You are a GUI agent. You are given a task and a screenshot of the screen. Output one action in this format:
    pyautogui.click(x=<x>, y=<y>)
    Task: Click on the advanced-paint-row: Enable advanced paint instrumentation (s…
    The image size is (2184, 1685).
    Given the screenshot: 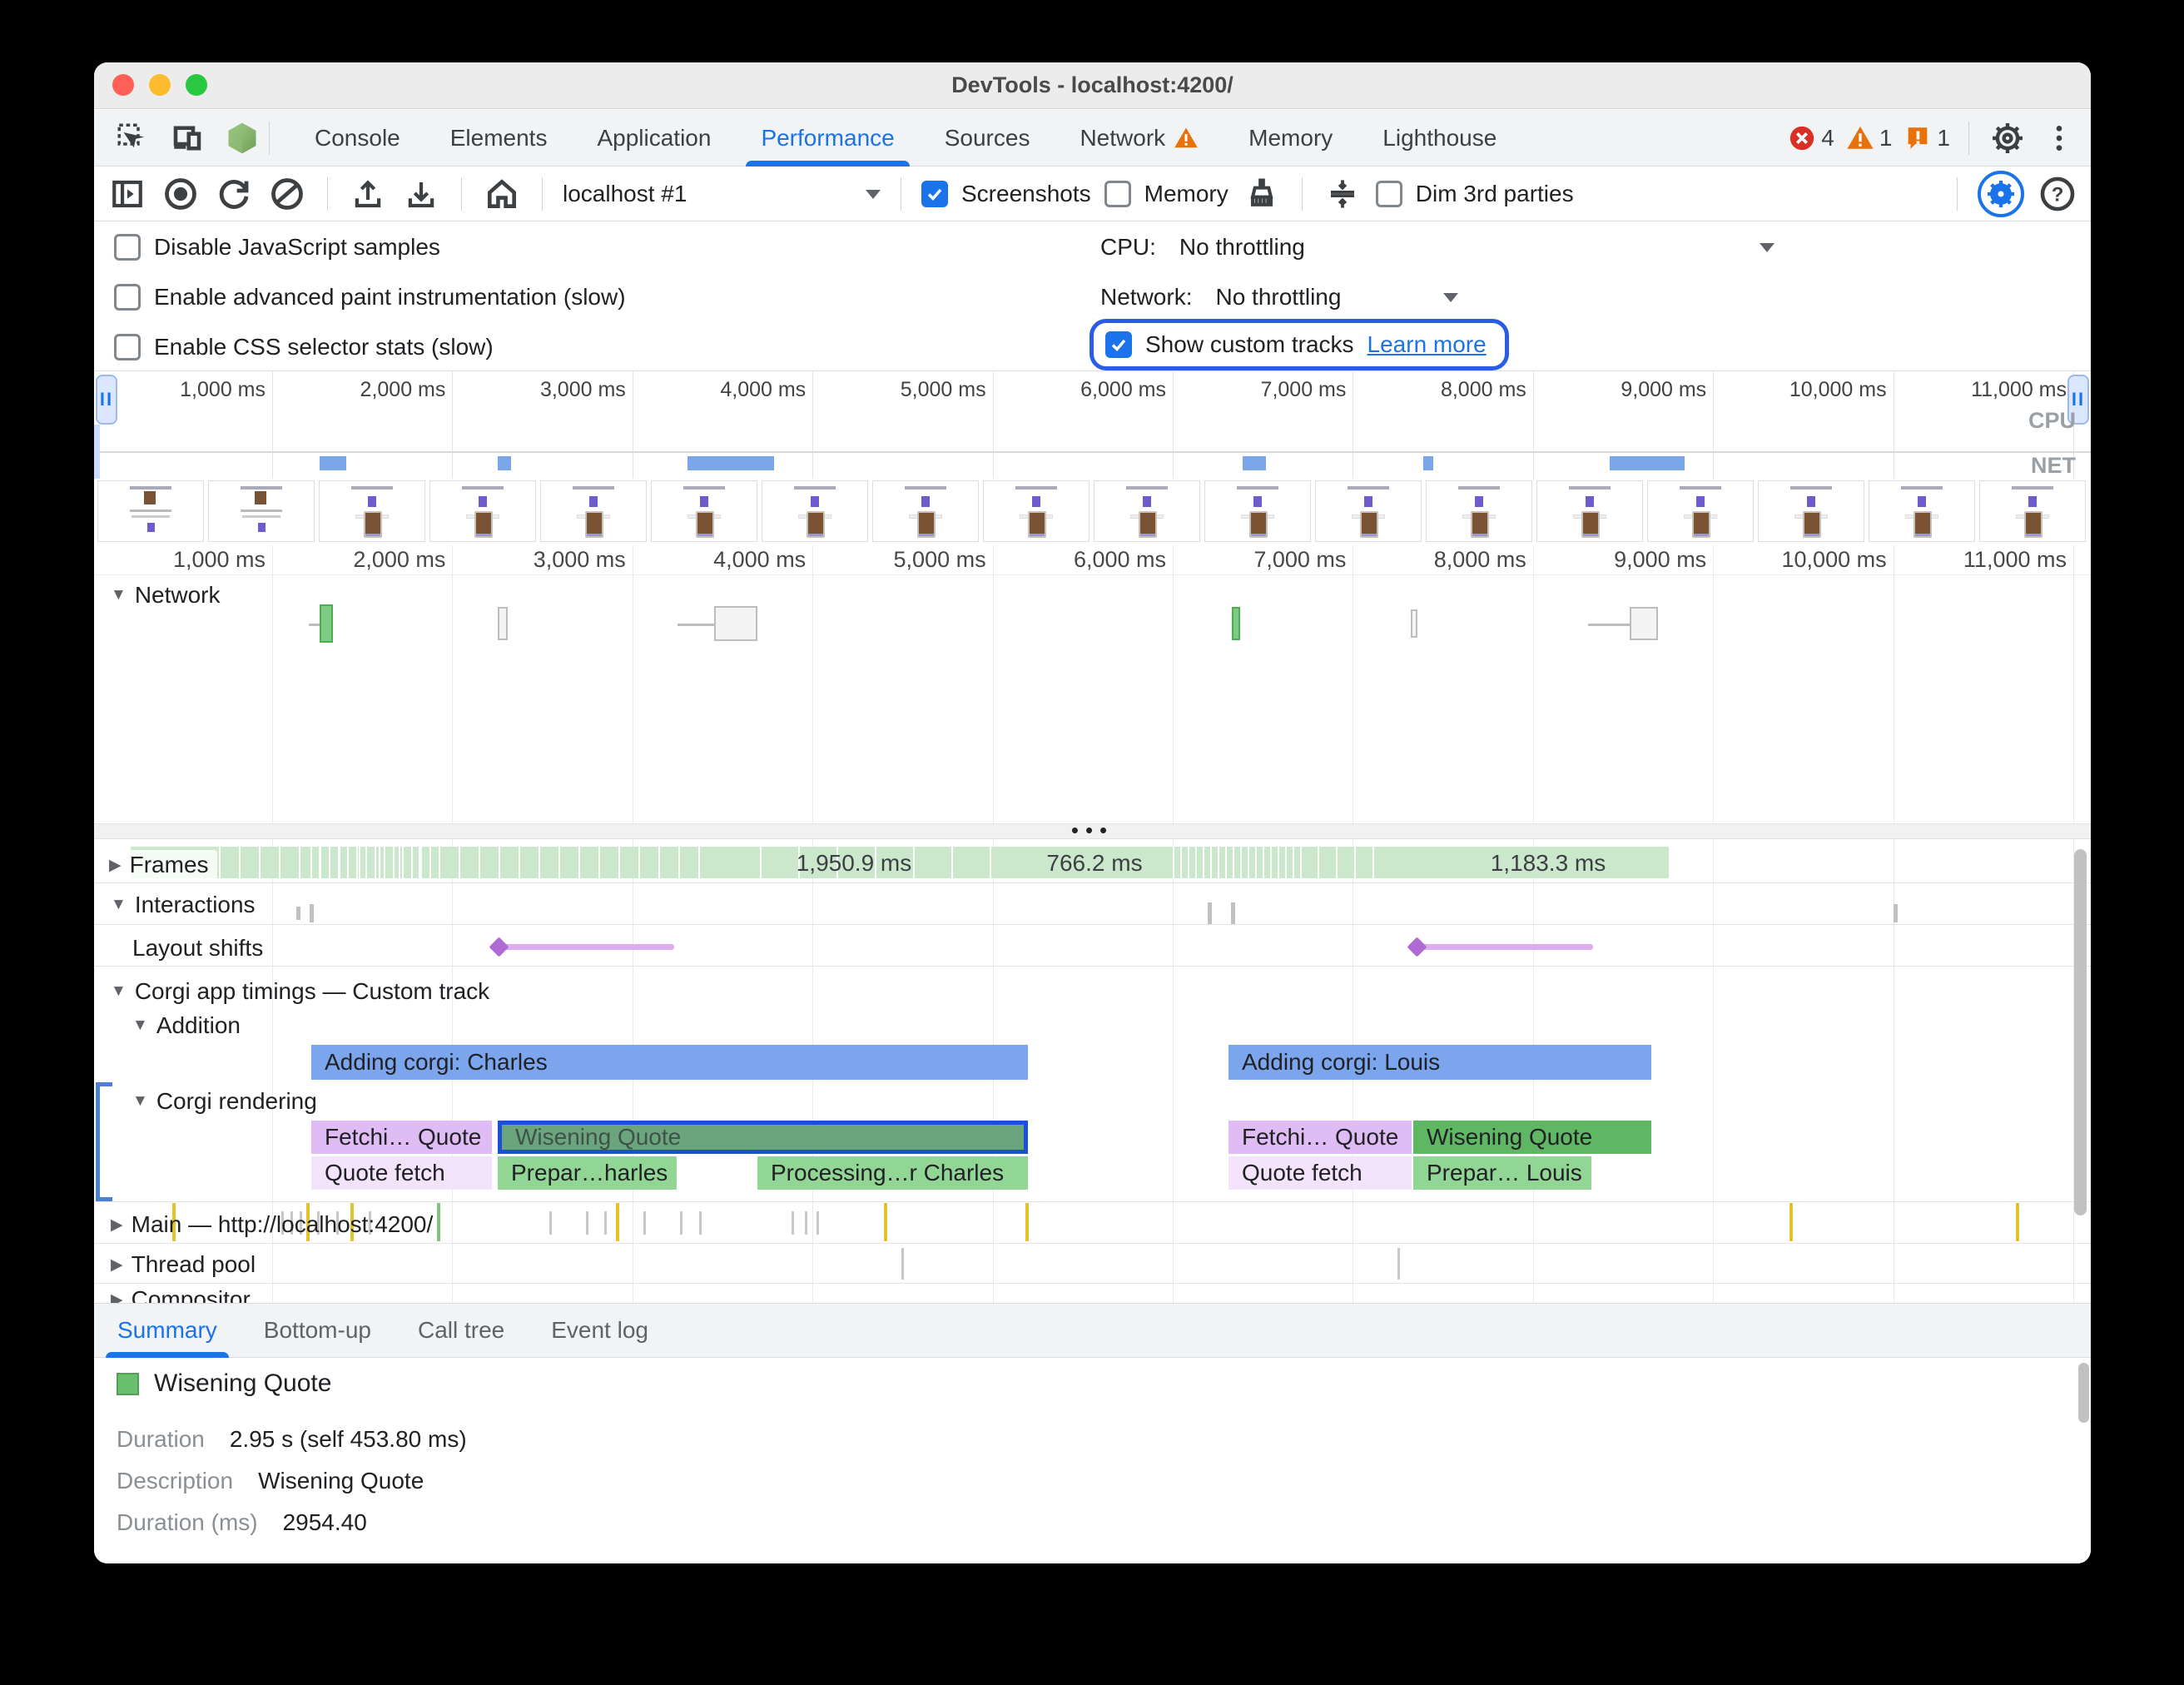 What is the action you would take?
    pyautogui.click(x=370, y=297)
    